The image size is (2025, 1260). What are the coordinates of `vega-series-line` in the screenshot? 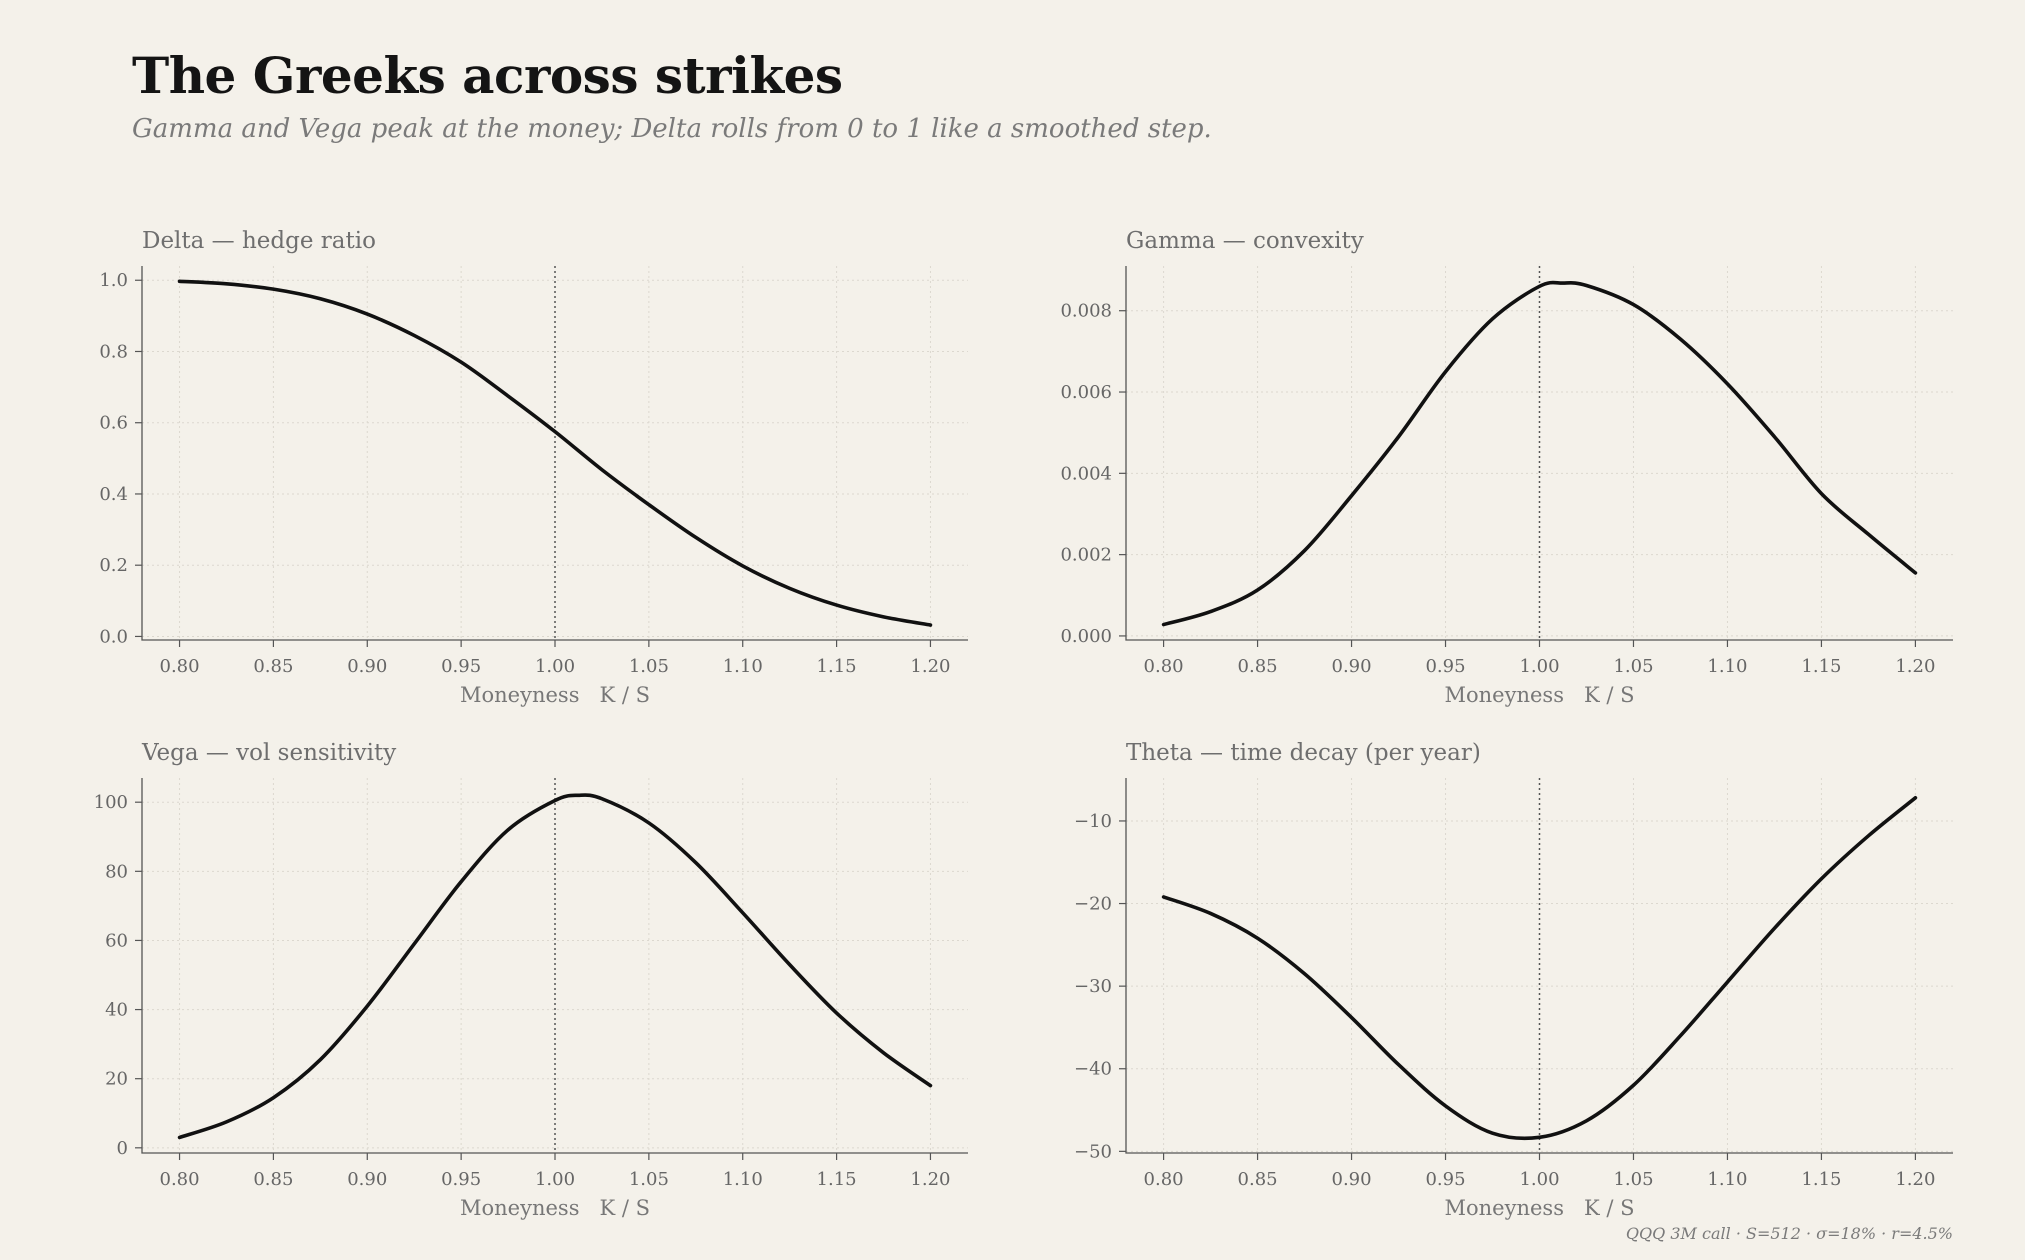 It's located at (555, 966).